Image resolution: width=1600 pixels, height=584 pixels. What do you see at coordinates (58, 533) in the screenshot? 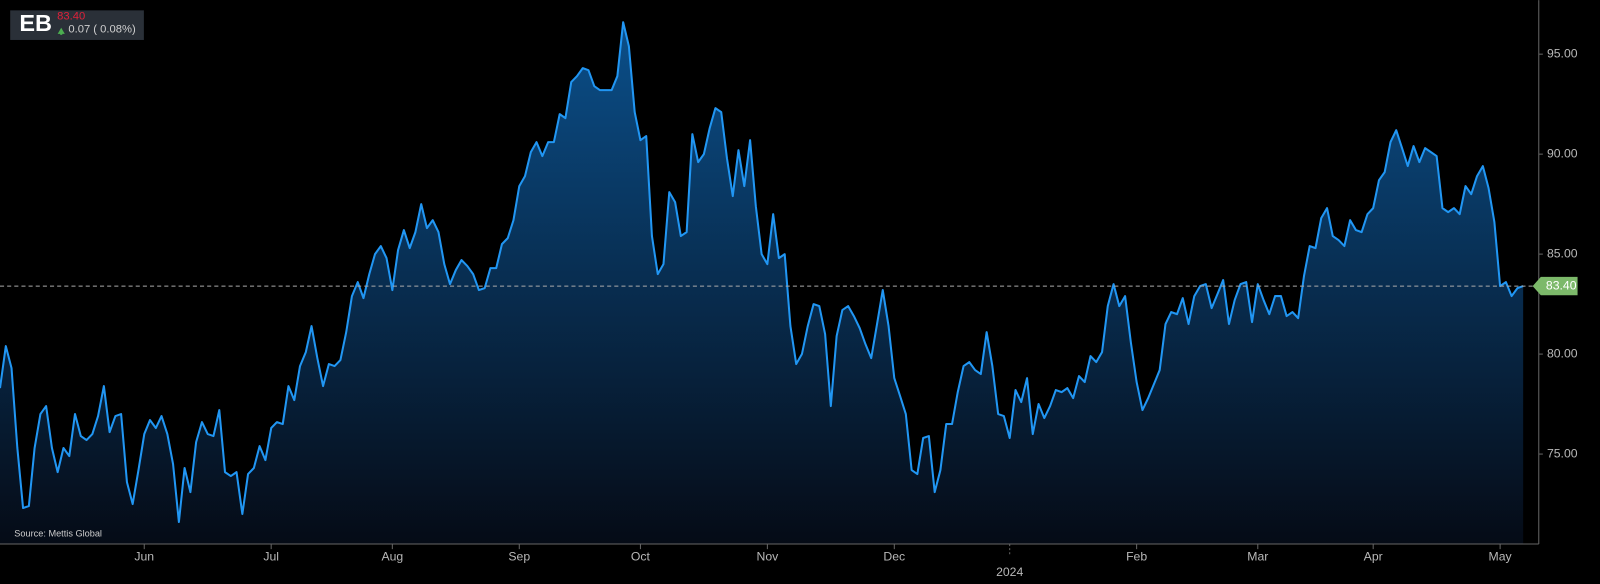
I see `source: Source: Mettis Global` at bounding box center [58, 533].